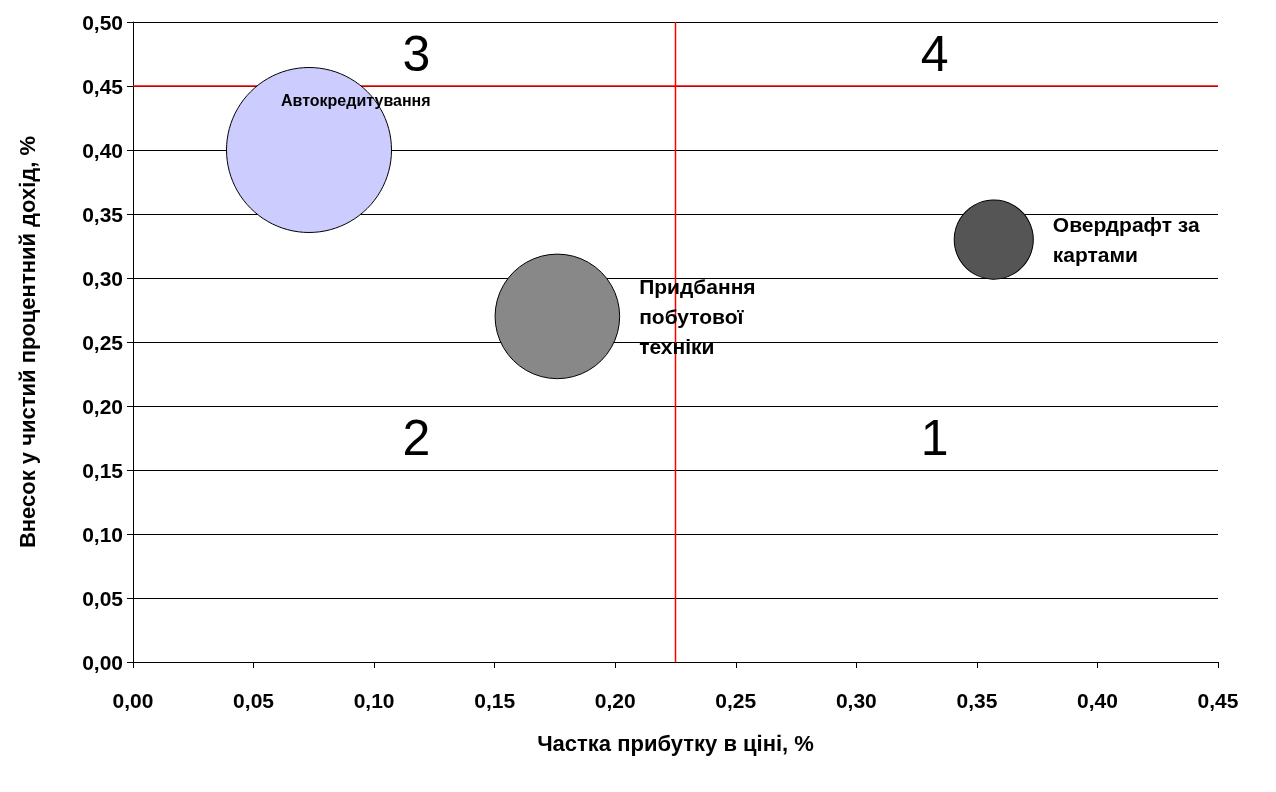 This screenshot has width=1276, height=792. Describe the element at coordinates (934, 54) in the screenshot. I see `annotation: 4` at that location.